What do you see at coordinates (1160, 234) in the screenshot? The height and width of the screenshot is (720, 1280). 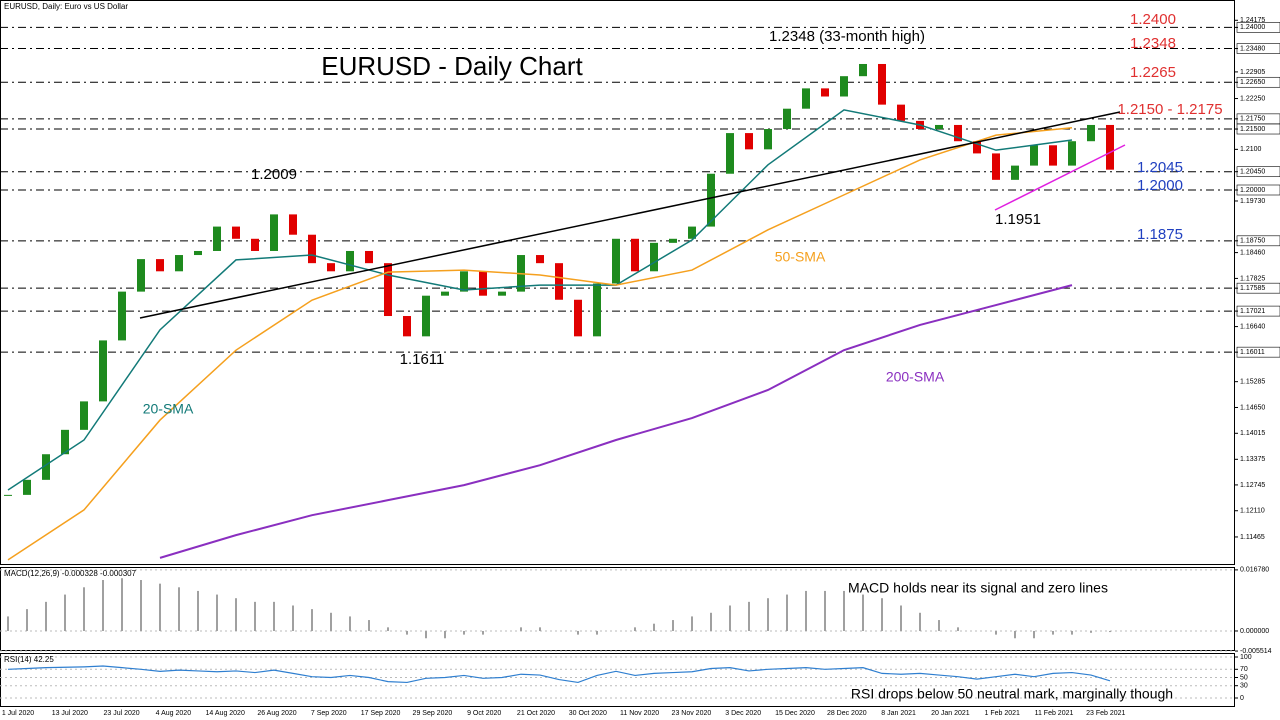 I see `level-label: 1.1875` at bounding box center [1160, 234].